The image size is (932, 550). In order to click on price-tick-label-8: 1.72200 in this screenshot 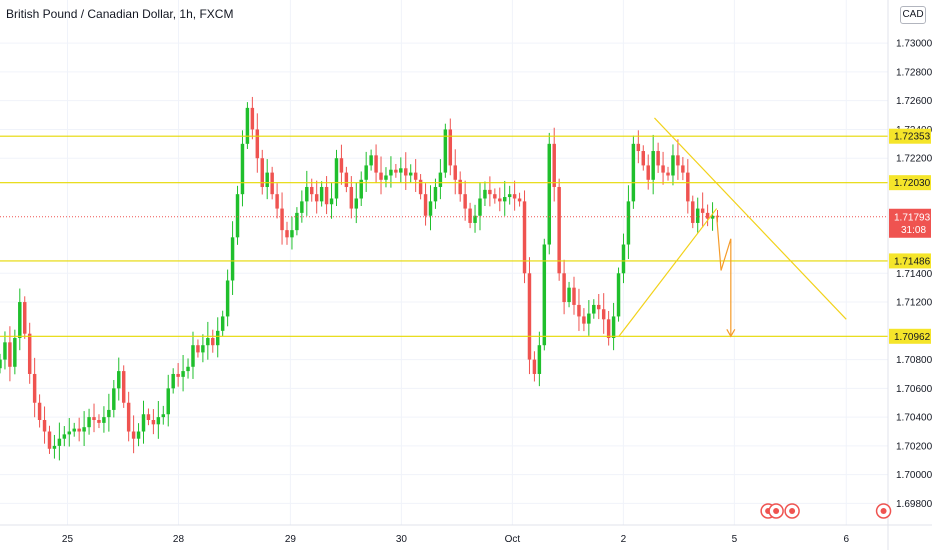, I will do `click(914, 159)`.